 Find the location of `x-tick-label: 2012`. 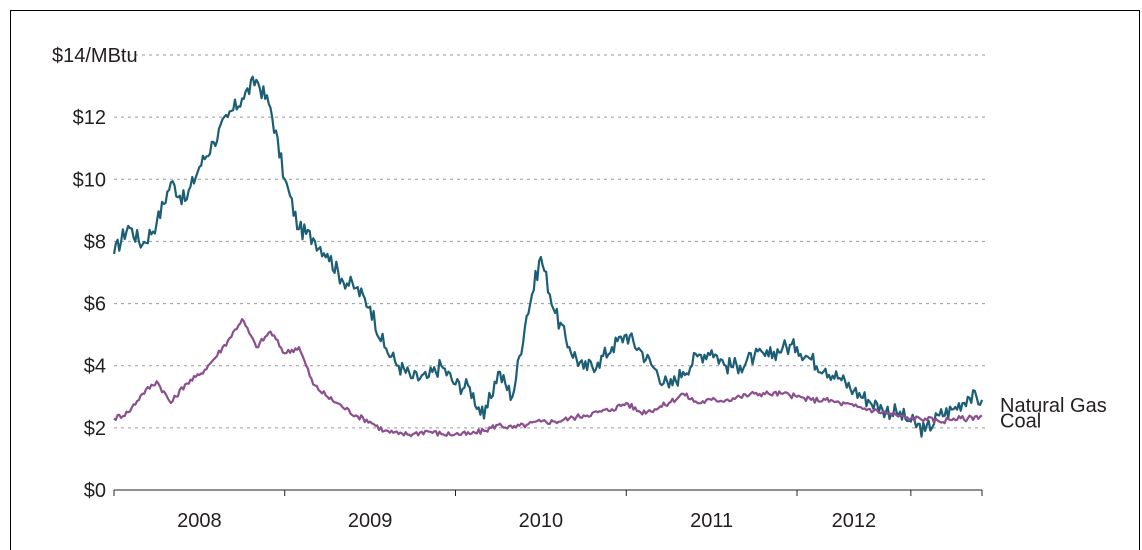

x-tick-label: 2012 is located at coordinates (854, 521).